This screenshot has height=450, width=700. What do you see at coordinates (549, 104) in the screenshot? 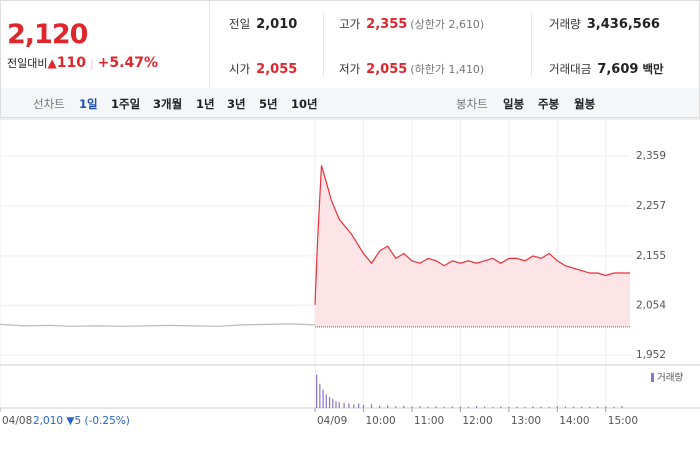
I see `candle-tab: 주봉` at bounding box center [549, 104].